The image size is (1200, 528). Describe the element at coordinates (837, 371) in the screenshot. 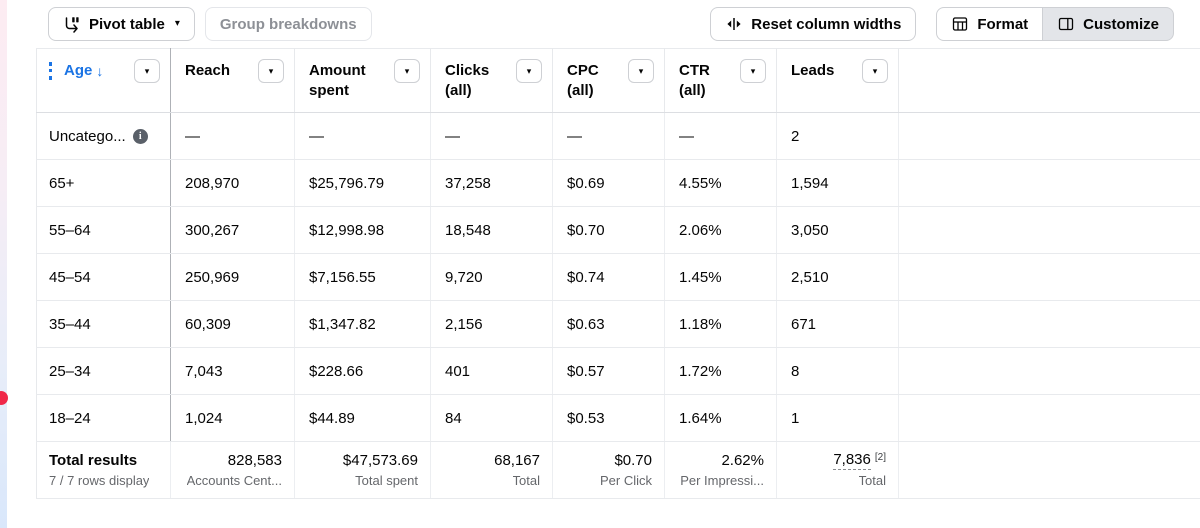

I see `cell-leads: 8` at that location.